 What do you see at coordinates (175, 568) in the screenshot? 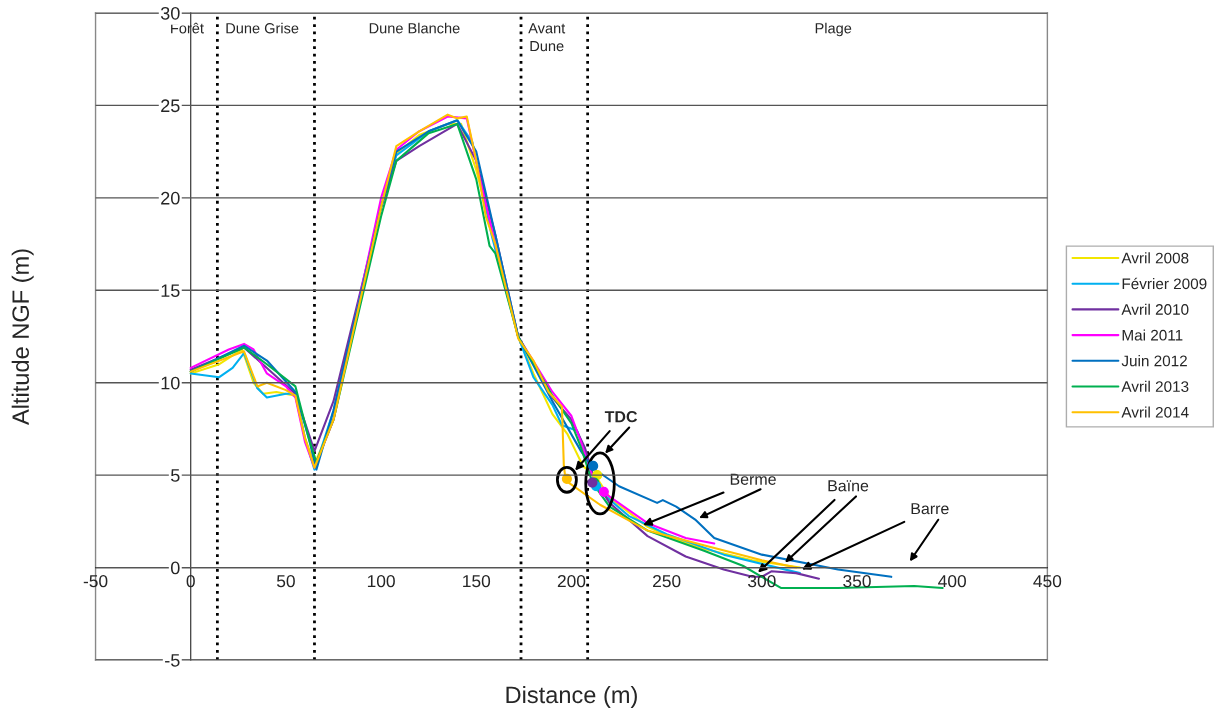
I see `y-tick-label: 0` at bounding box center [175, 568].